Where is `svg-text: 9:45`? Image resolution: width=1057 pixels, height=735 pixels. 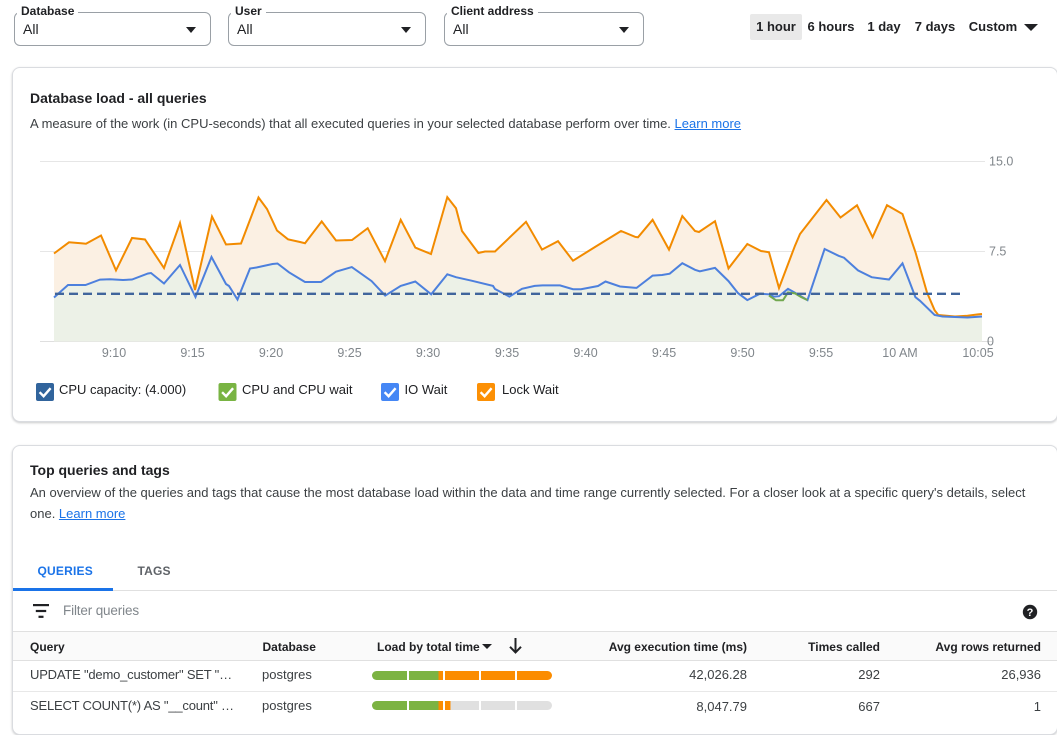
svg-text: 9:45 is located at coordinates (664, 353).